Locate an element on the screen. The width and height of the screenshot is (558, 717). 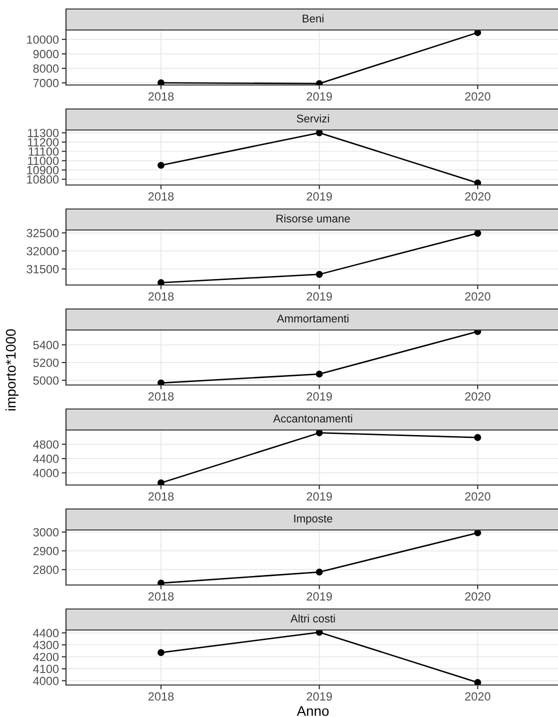
y-tick-label: 10900 is located at coordinates (43, 170).